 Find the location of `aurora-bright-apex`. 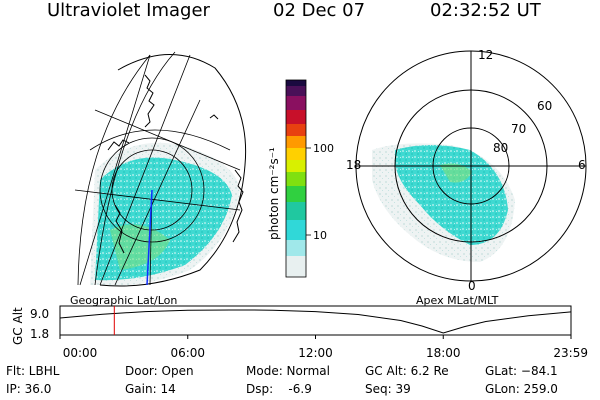

aurora-bright-apex is located at coordinates (456, 173).